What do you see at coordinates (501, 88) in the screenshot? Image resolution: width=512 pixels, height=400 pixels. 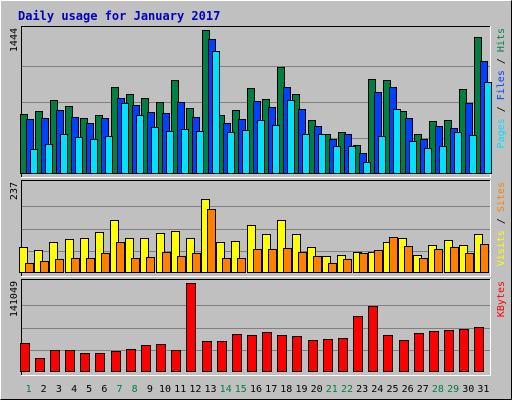 I see `legend: Pages / Files / Hits` at bounding box center [501, 88].